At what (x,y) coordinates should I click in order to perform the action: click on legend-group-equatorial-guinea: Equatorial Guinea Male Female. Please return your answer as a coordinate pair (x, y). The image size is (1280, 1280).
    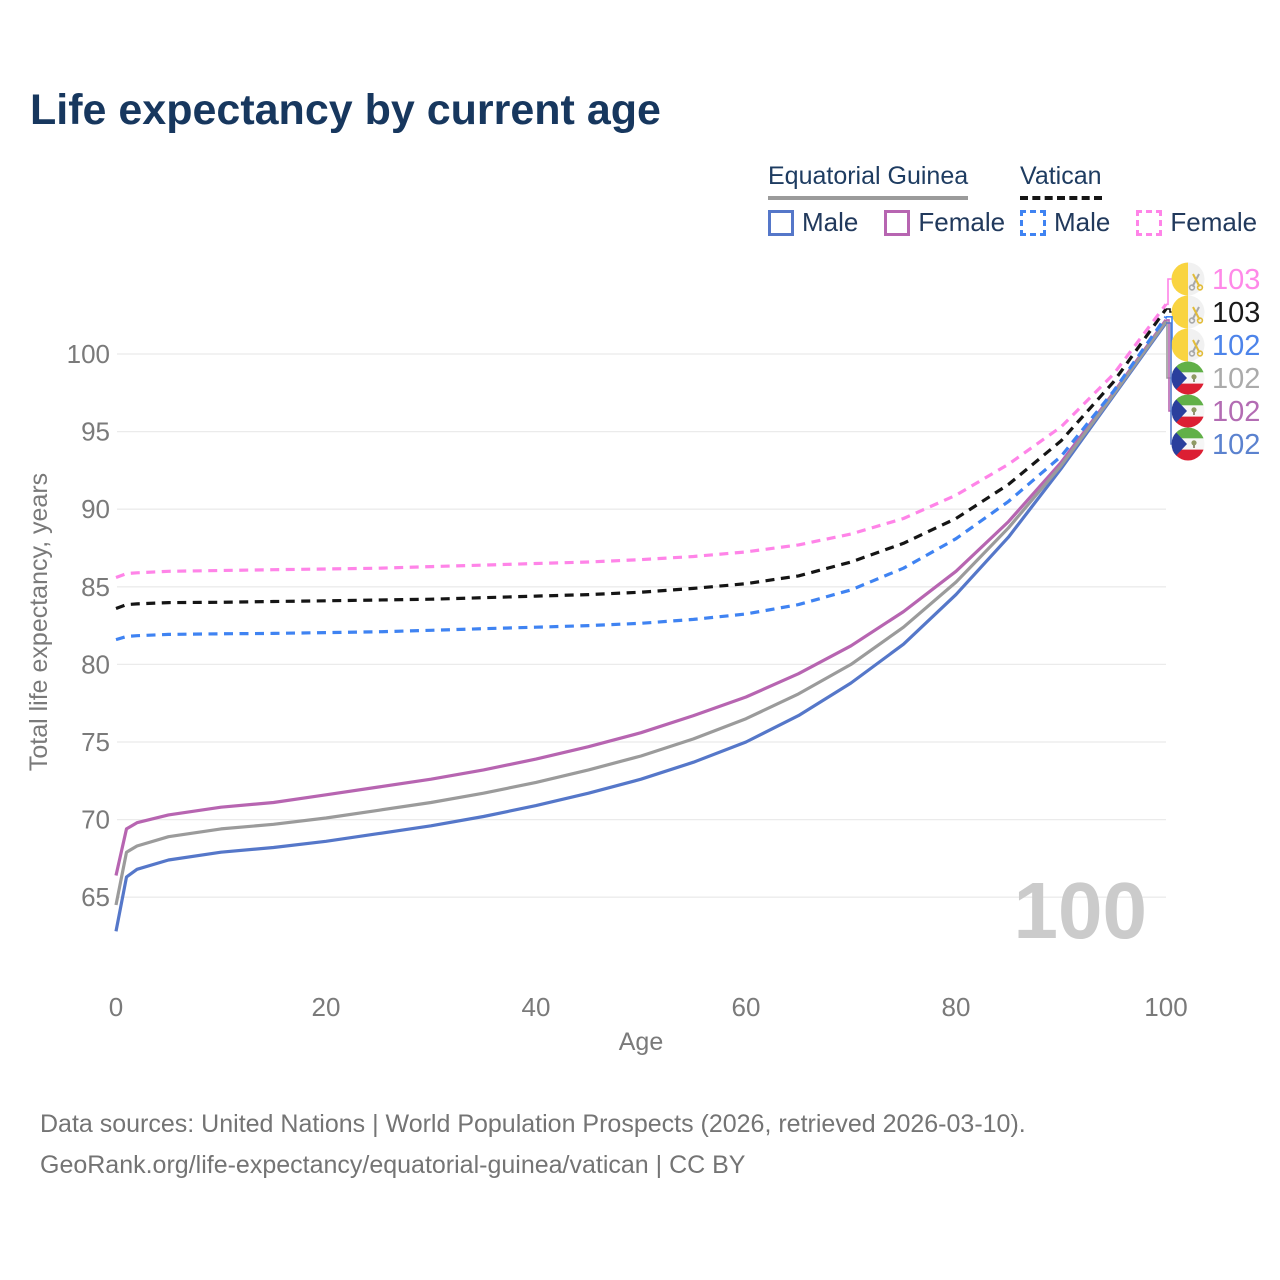
    Looking at the image, I should click on (886, 200).